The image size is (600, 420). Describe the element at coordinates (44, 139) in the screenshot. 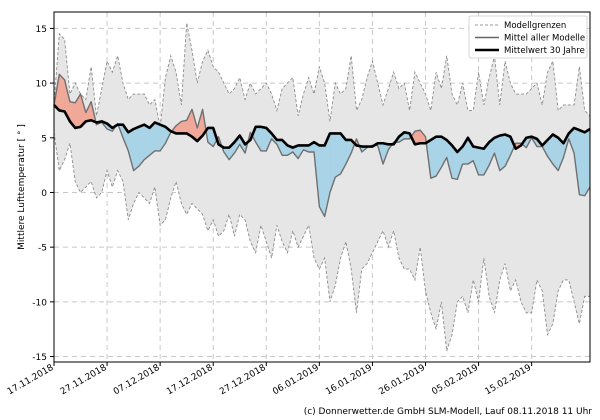

I see `y-tick-label: 5` at that location.